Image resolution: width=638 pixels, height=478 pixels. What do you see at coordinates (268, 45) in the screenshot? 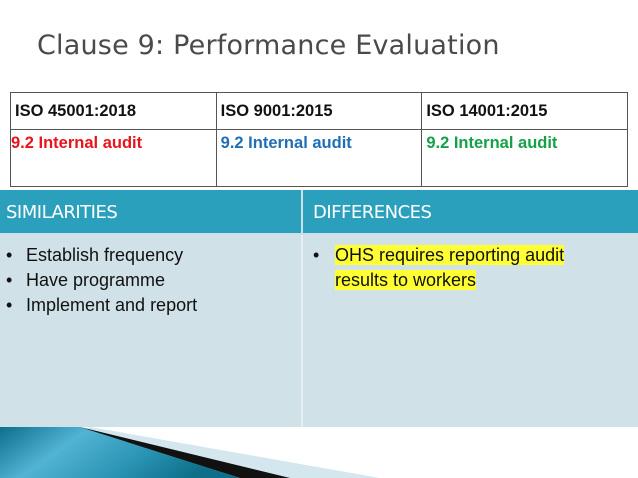
I see `slide-title: Clause 9: Performance Evaluation` at bounding box center [268, 45].